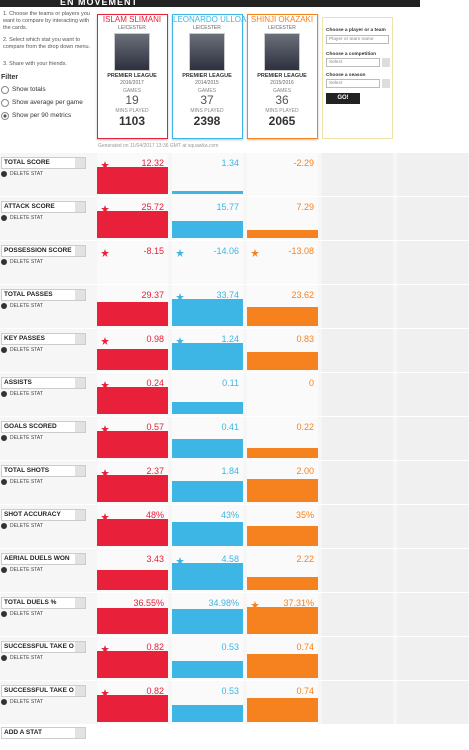 This screenshot has height=750, width=469. What do you see at coordinates (29, 89) in the screenshot?
I see `filter-option: Show totals` at bounding box center [29, 89].